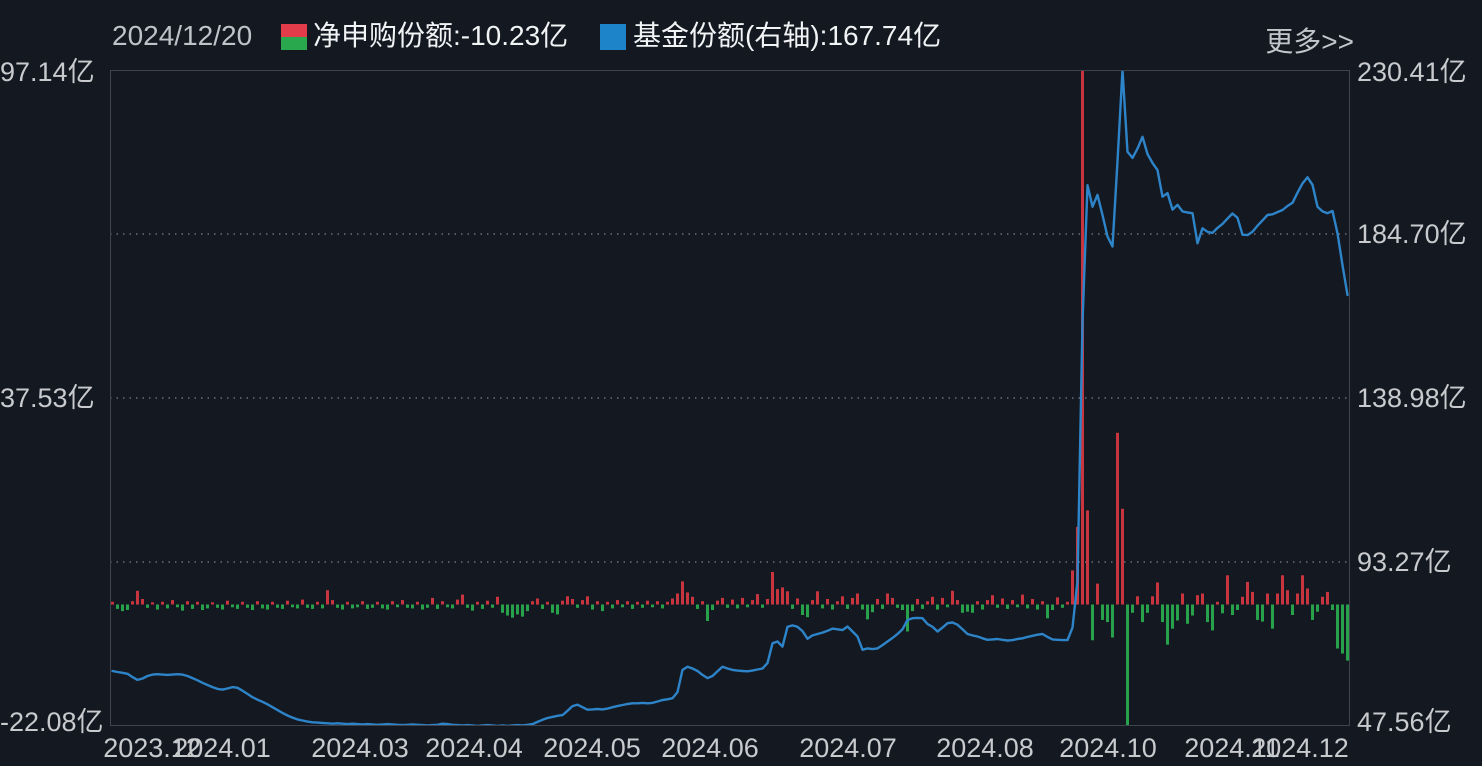  I want to click on fund-shares-legend-label: 基金份额(右轴):, so click(730, 35).